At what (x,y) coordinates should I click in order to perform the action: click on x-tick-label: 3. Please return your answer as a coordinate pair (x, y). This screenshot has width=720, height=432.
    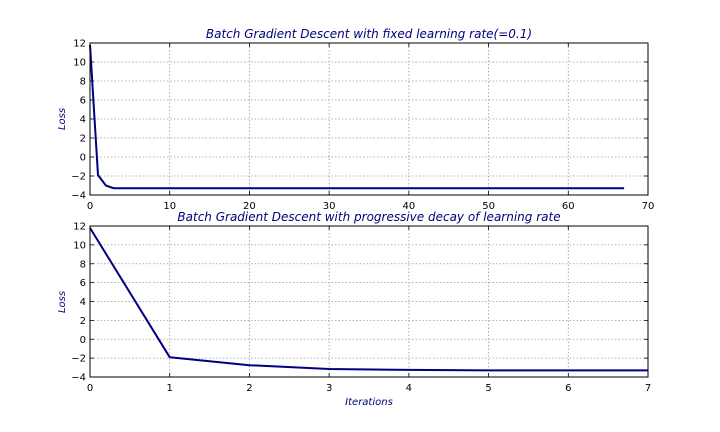
    Looking at the image, I should click on (329, 388).